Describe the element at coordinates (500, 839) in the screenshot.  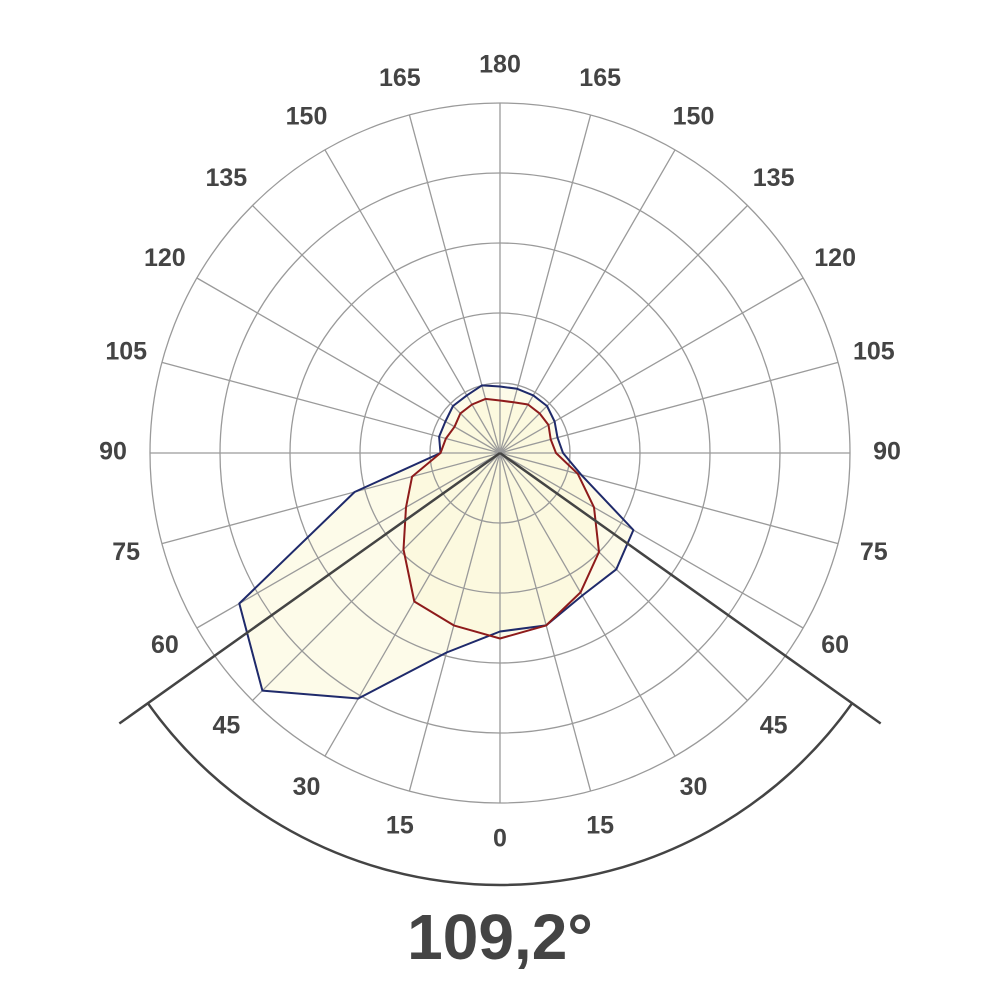
I see `angle-tick-label: 0` at that location.